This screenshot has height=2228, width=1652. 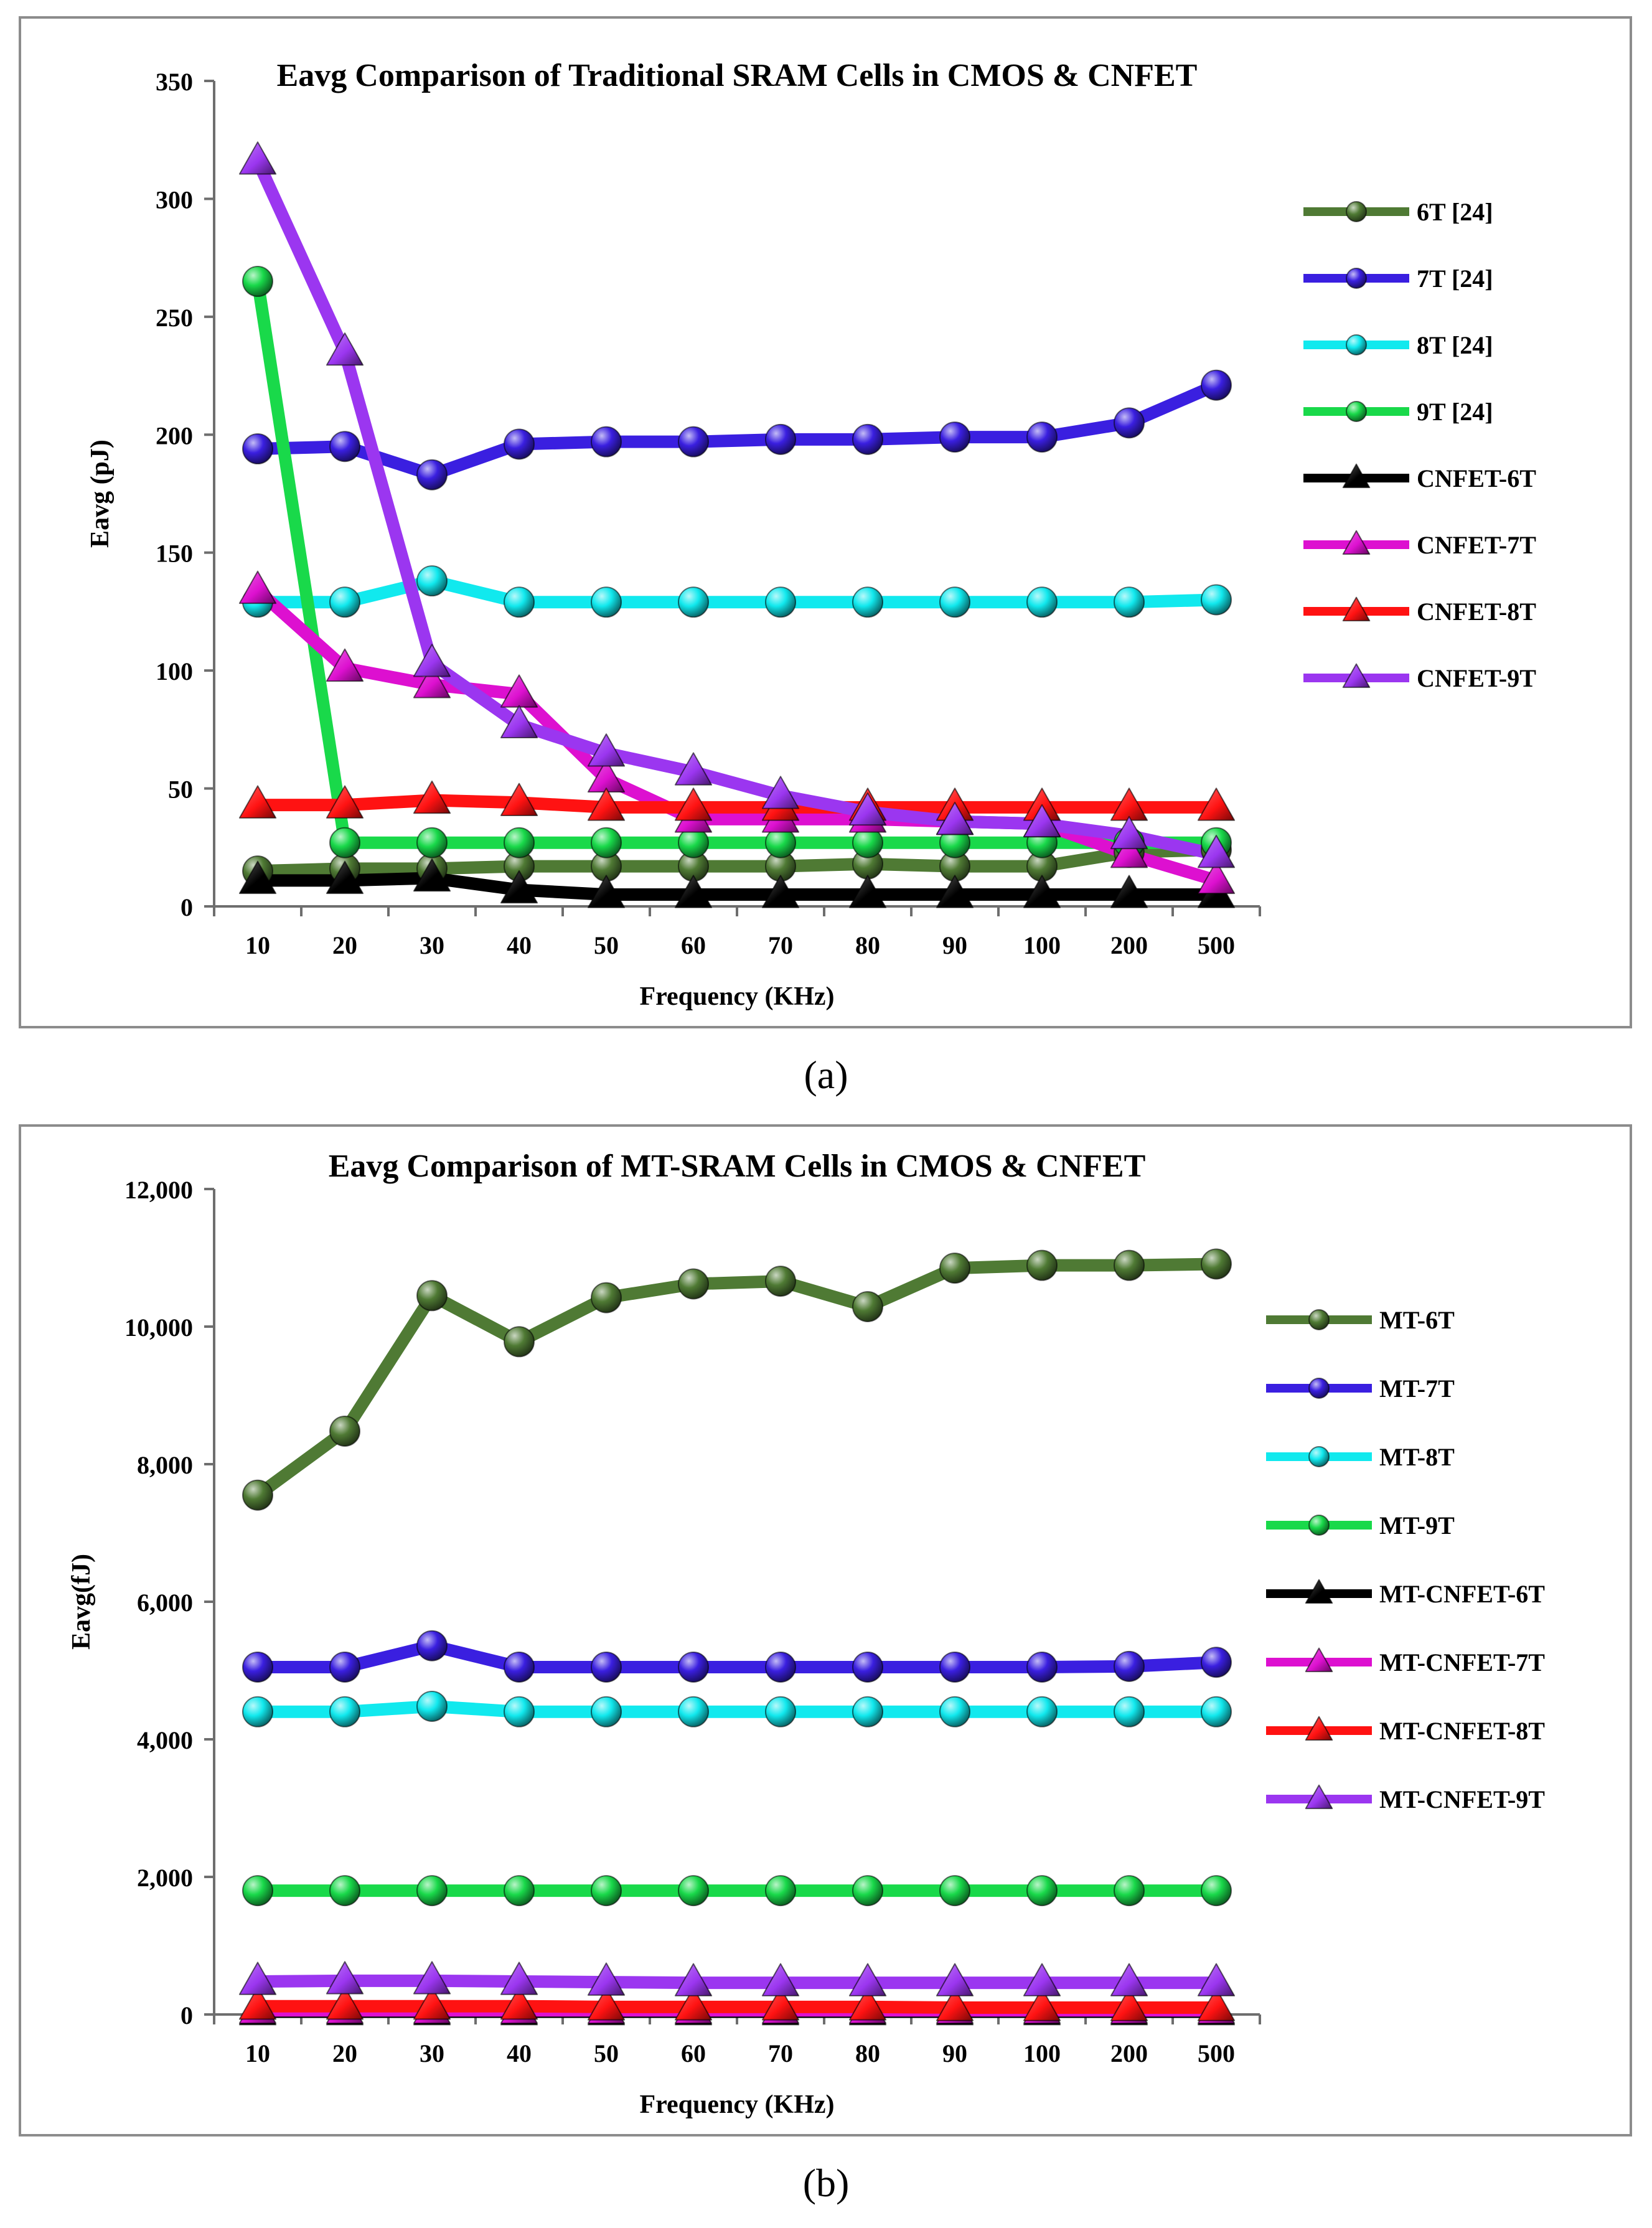 What do you see at coordinates (1476, 678) in the screenshot?
I see `legend-label: CNFET-9T` at bounding box center [1476, 678].